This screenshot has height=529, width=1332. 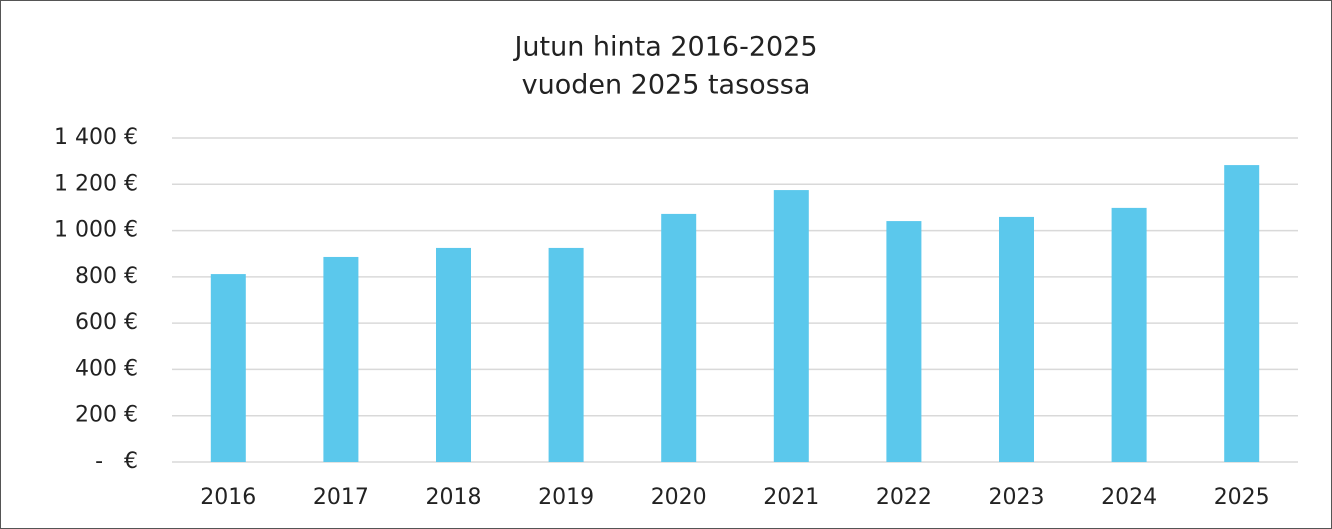 I want to click on y-tick-label: 1 400 €, so click(x=96, y=137).